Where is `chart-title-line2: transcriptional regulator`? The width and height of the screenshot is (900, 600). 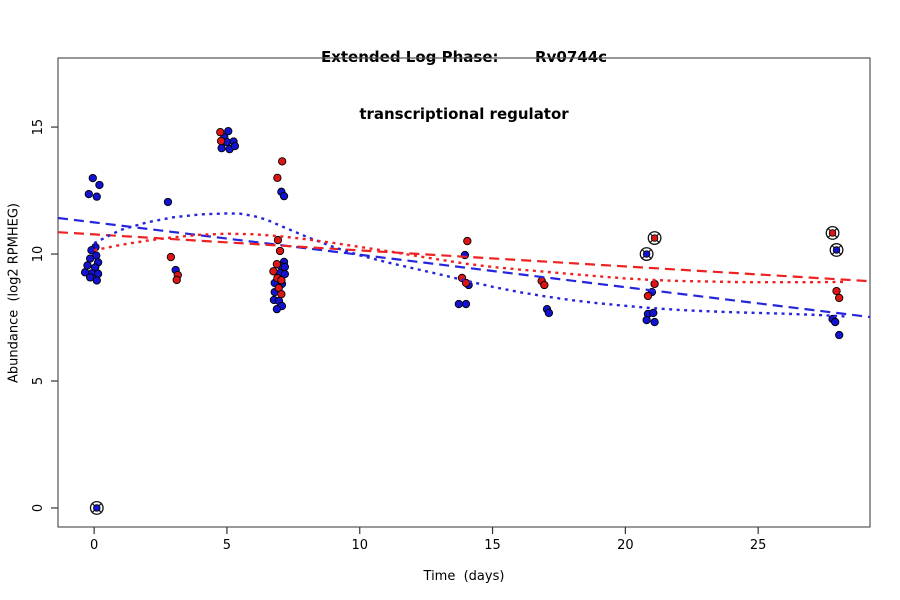 chart-title-line2: transcriptional regulator is located at coordinates (464, 114).